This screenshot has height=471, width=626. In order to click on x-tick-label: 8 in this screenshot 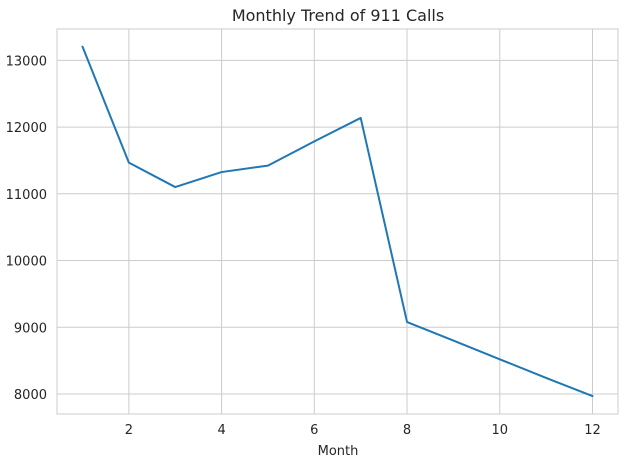, I will do `click(407, 430)`.